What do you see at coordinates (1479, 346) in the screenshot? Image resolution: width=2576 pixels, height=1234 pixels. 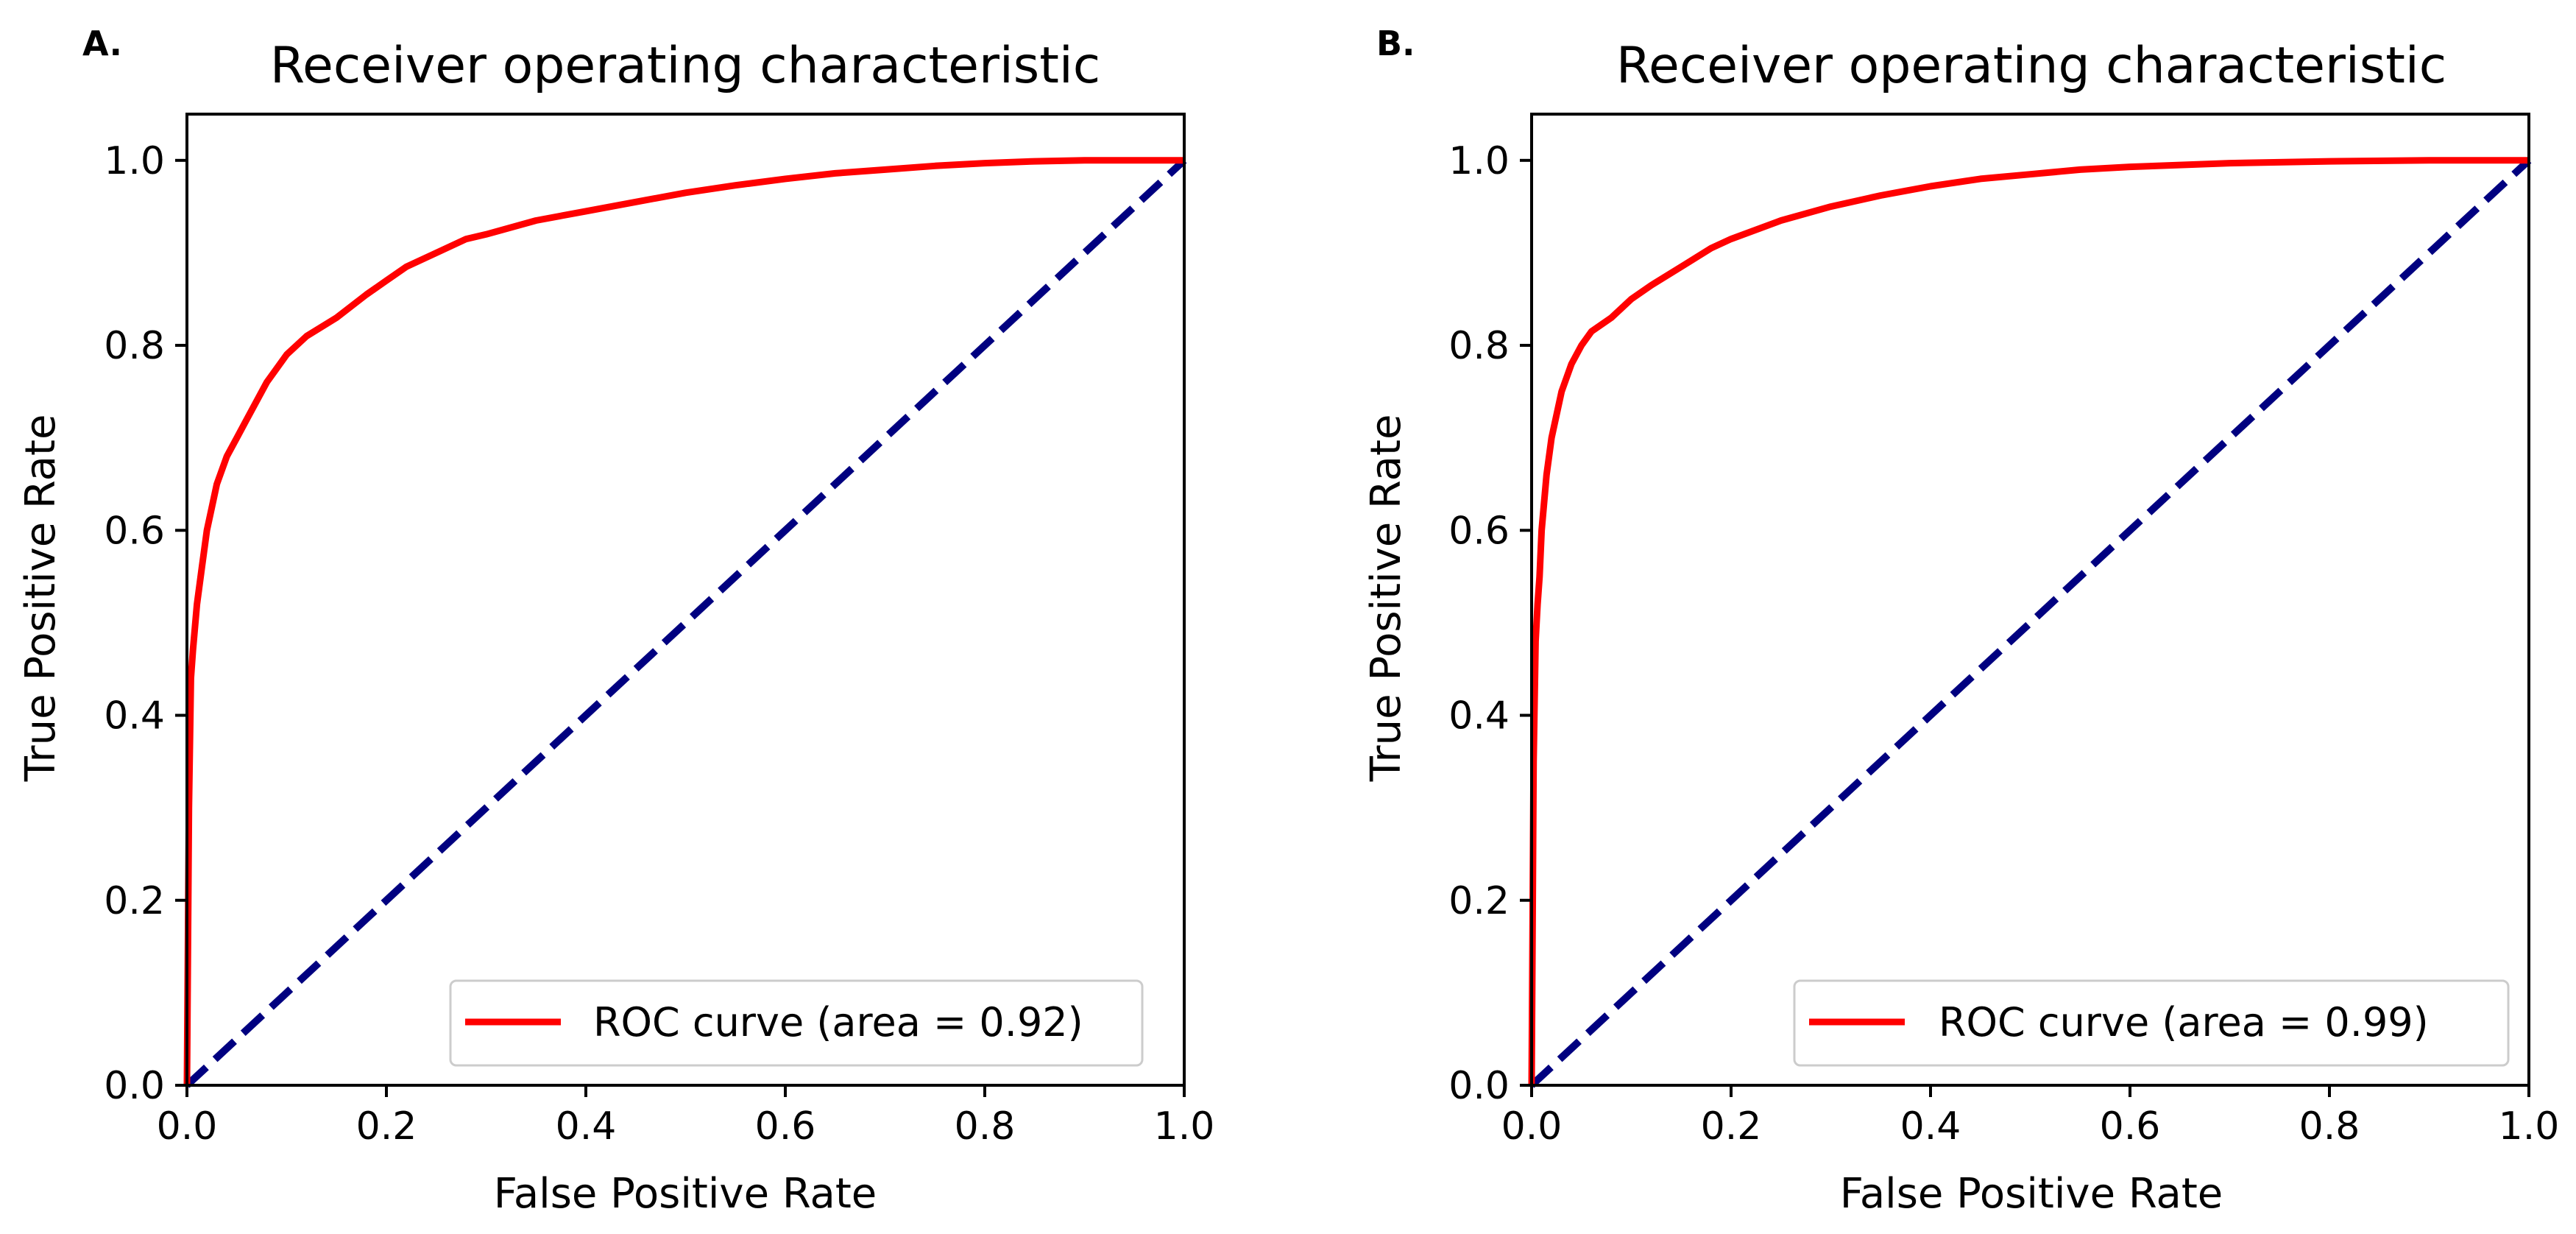 I see `panel-b-ytick-label: 0.8` at bounding box center [1479, 346].